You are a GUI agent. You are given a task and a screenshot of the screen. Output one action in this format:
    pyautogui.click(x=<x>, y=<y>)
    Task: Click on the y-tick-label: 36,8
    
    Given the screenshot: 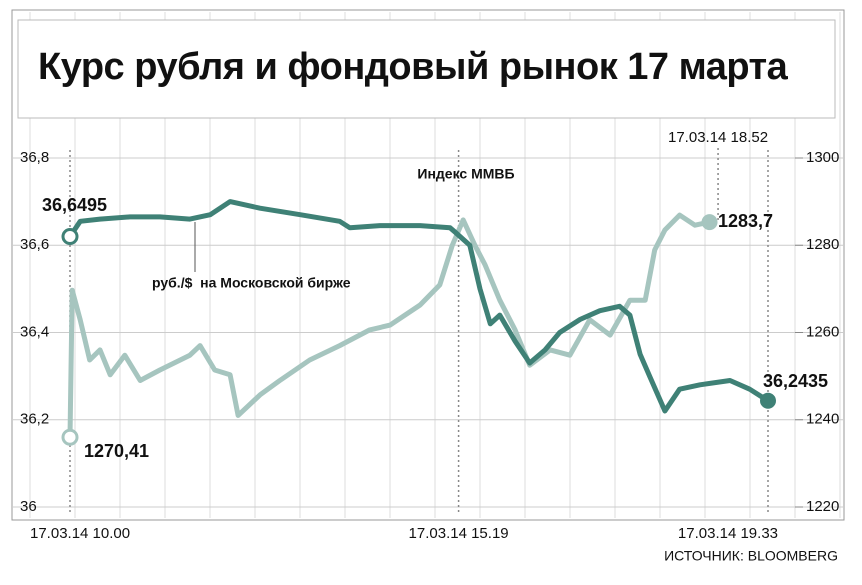 What is the action you would take?
    pyautogui.click(x=34, y=157)
    